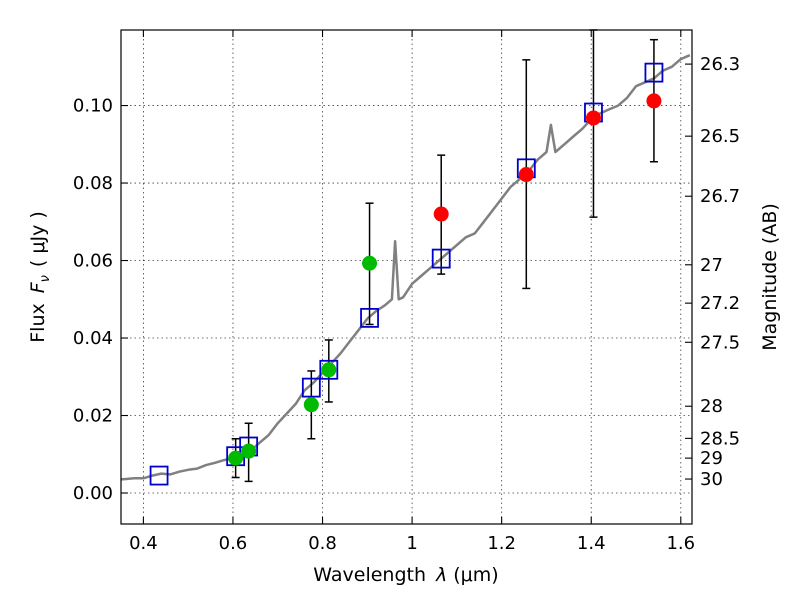  I want to click on y-tick-label: 0.10, so click(93, 106).